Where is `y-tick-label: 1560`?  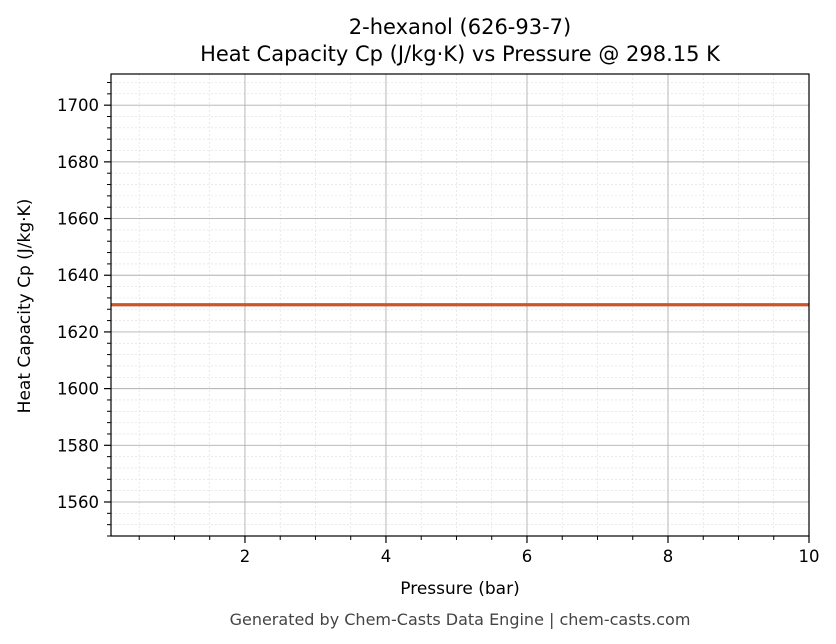 y-tick-label: 1560 is located at coordinates (78, 502).